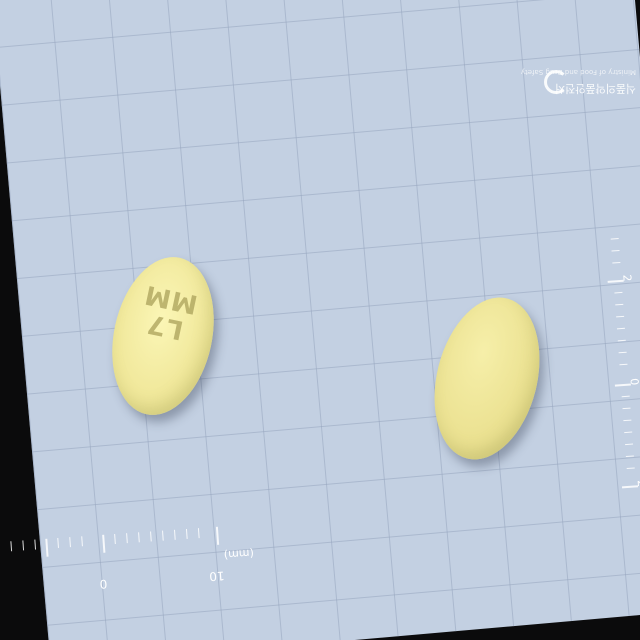 The height and width of the screenshot is (640, 640). Describe the element at coordinates (128, 572) in the screenshot. I see `bottom-scale-ruler: 0 10 (mm)` at that location.